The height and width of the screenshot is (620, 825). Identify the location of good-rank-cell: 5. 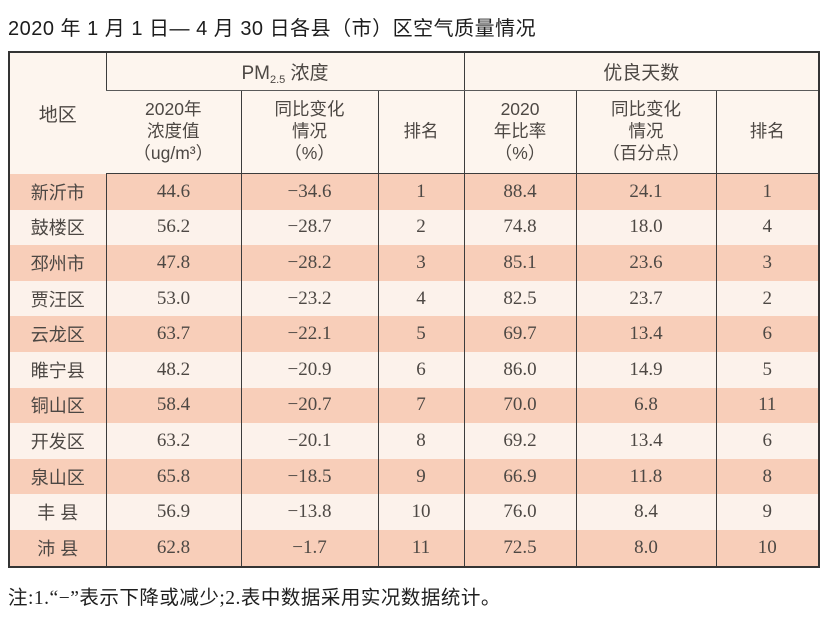
(767, 369).